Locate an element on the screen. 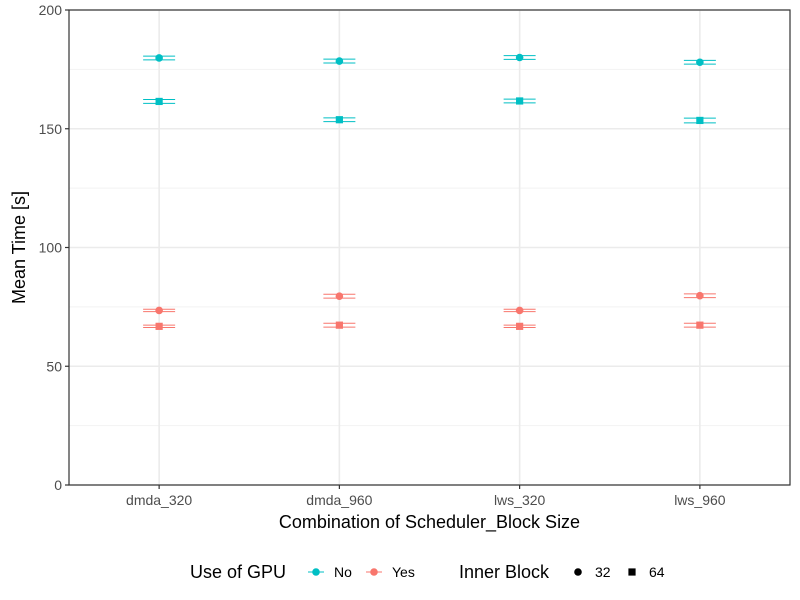 This screenshot has width=800, height=600. legend-key-square is located at coordinates (632, 572).